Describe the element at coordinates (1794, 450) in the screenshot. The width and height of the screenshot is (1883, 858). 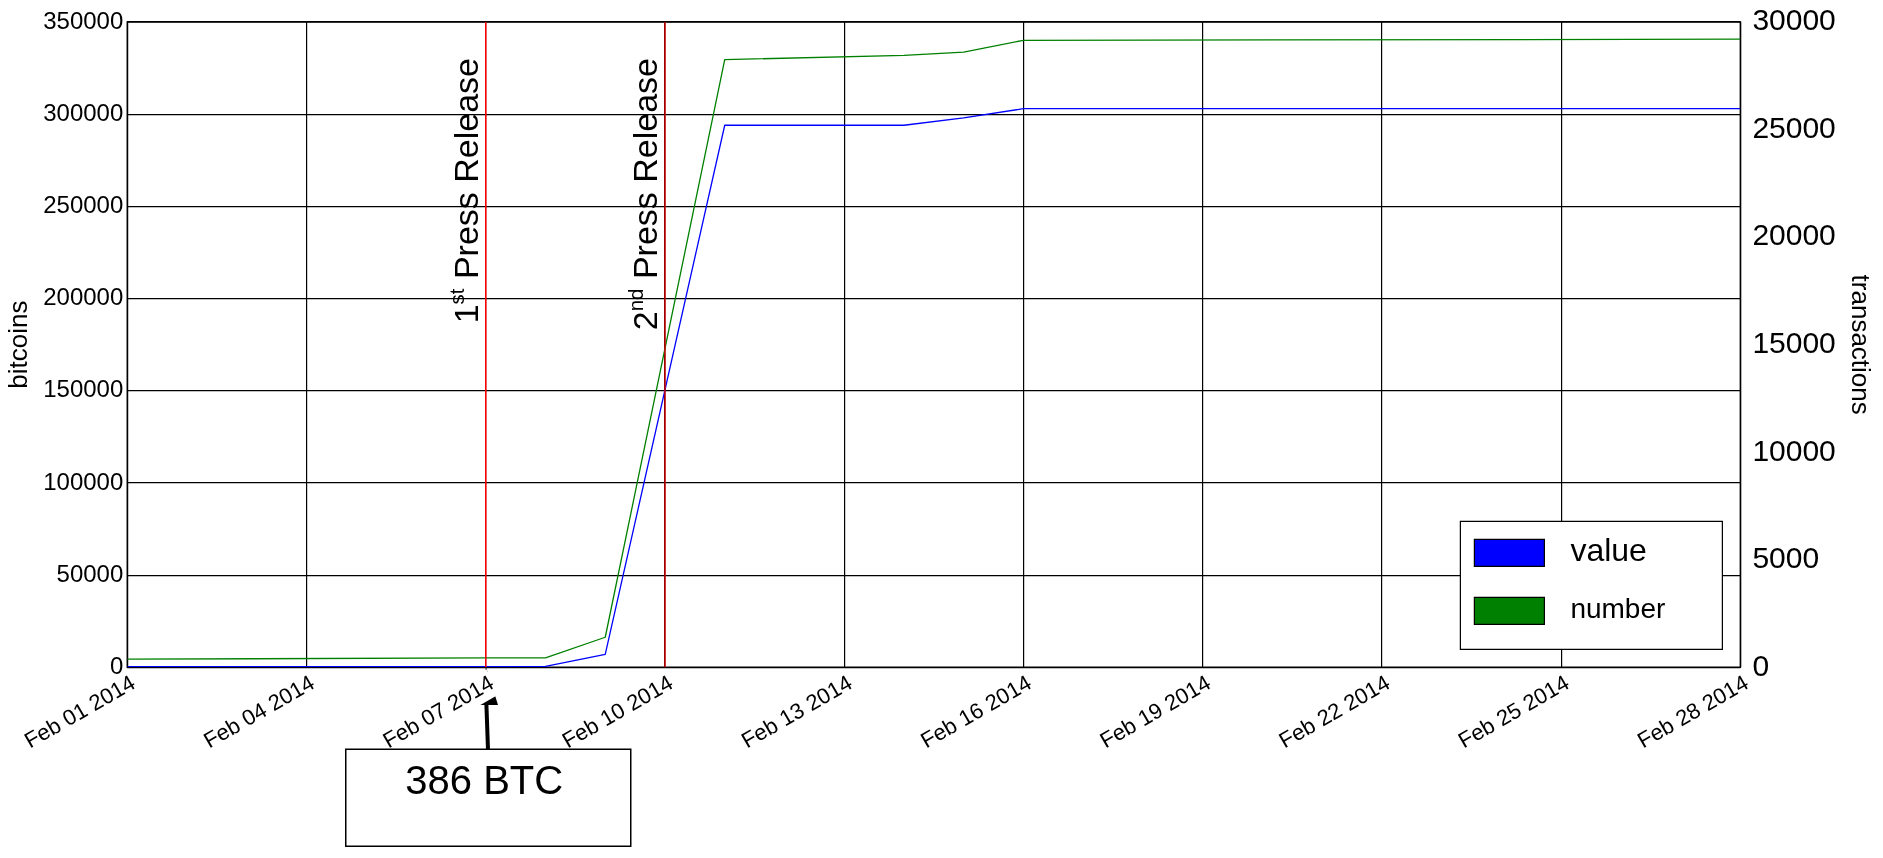
I see `y2-tick-label: 10000` at that location.